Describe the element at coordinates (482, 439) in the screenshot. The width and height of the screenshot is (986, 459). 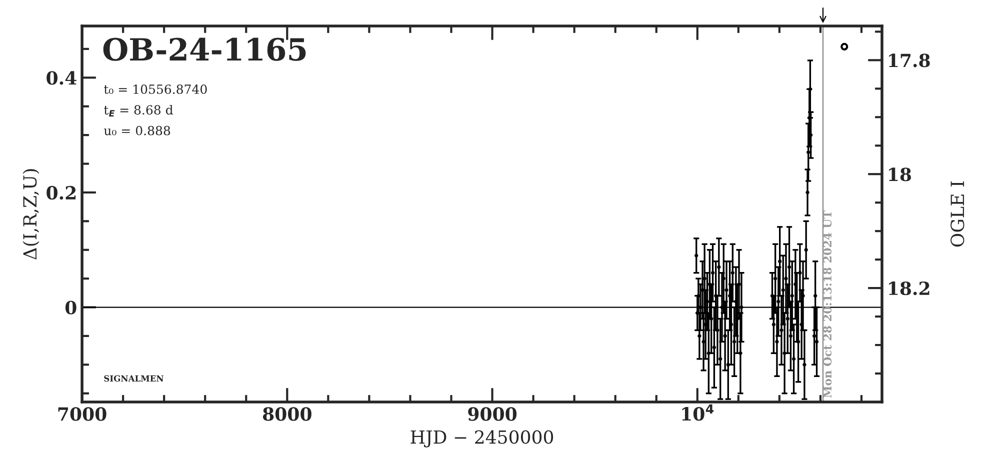
I see `x-axis-title: HJD − 2450000` at that location.